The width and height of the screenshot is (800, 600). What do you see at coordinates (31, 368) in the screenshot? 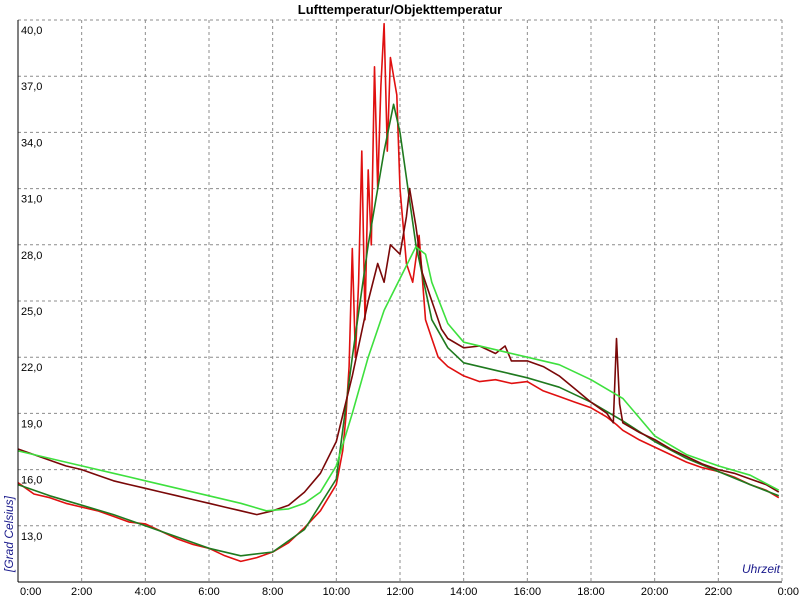
I see `y-tick-label: 22,0` at bounding box center [31, 368].